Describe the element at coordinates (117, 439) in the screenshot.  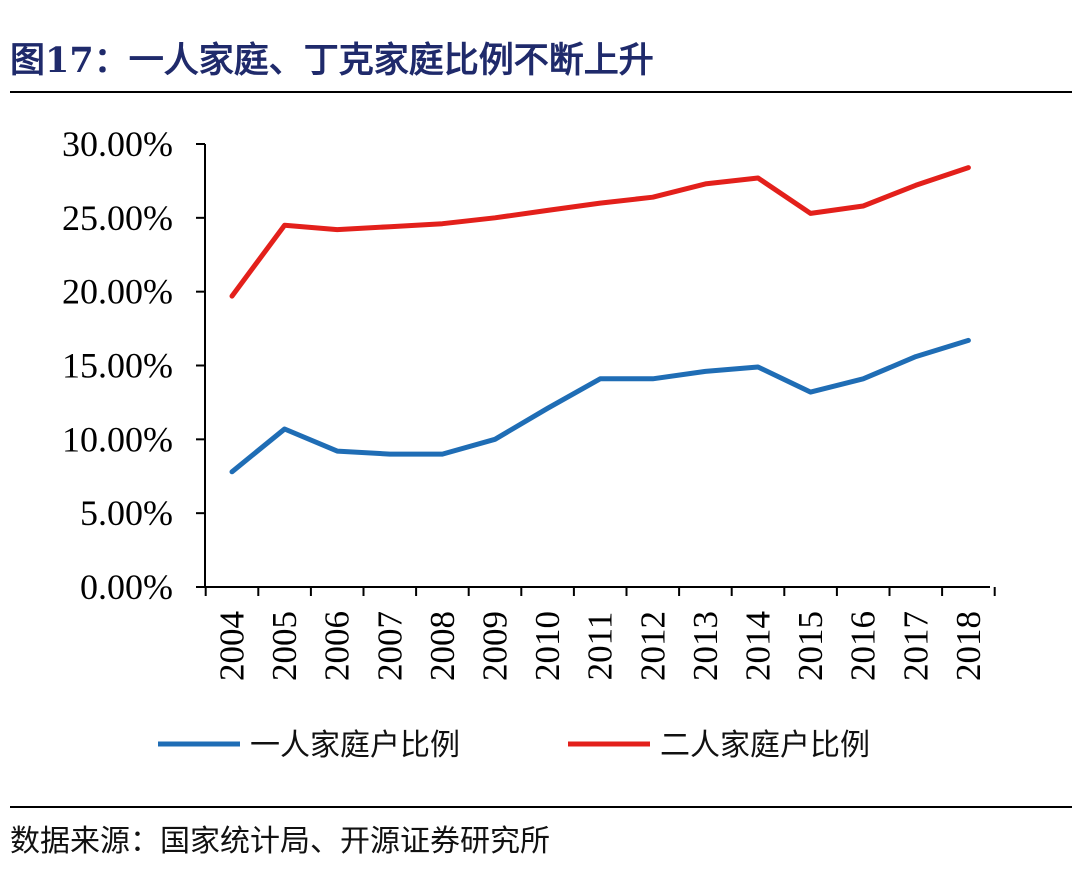
I see `y-tick-label: 10.00%` at that location.